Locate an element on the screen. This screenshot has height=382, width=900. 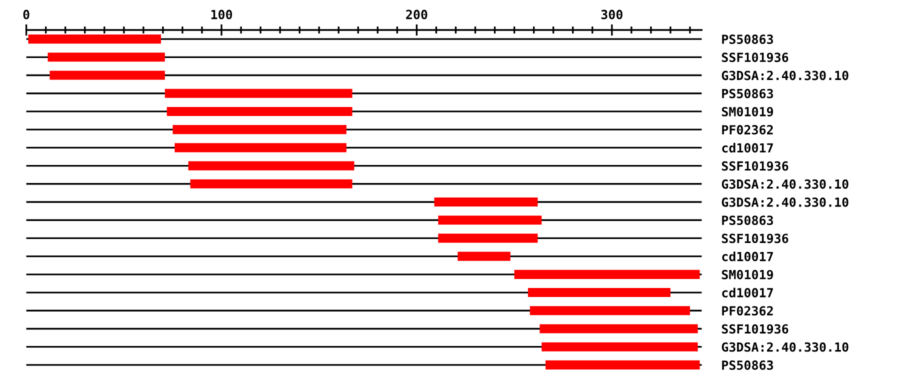
x-tick-label: 300 is located at coordinates (611, 15).